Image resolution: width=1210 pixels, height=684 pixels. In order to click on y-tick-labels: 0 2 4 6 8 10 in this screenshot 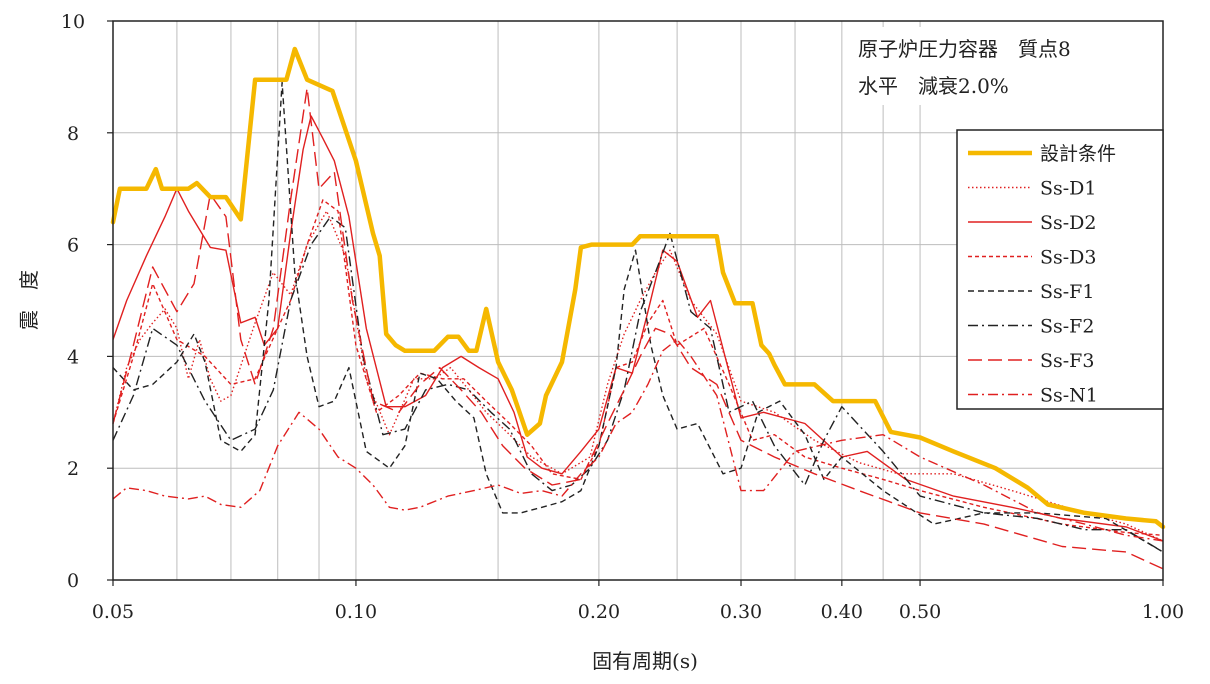, I will do `click(87, 301)`.